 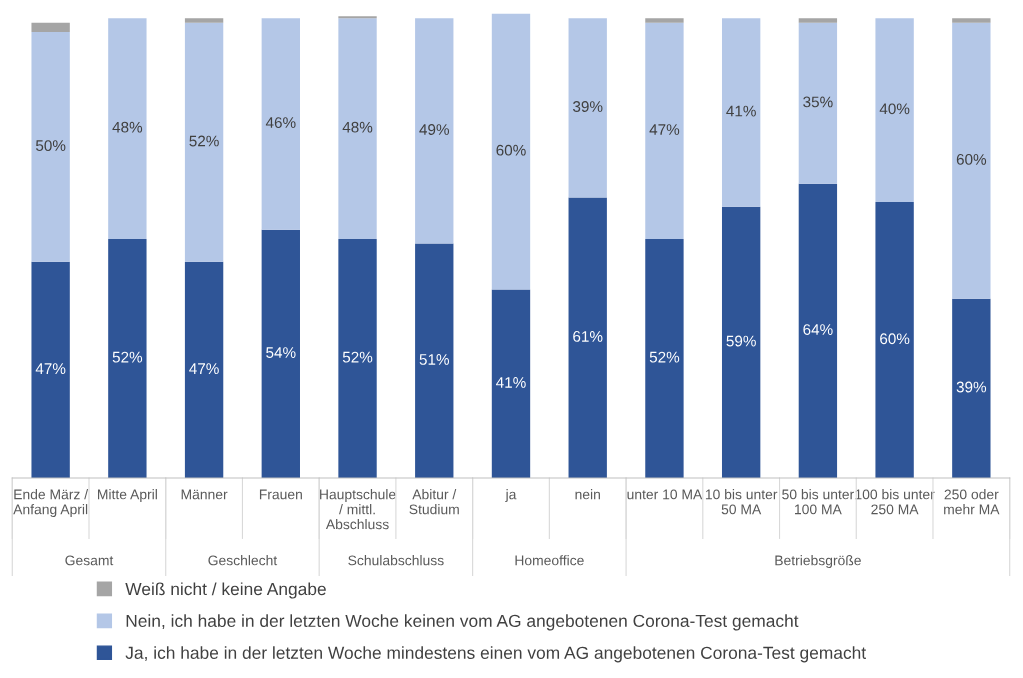 What do you see at coordinates (818, 562) in the screenshot?
I see `text: Betriebsgröße` at bounding box center [818, 562].